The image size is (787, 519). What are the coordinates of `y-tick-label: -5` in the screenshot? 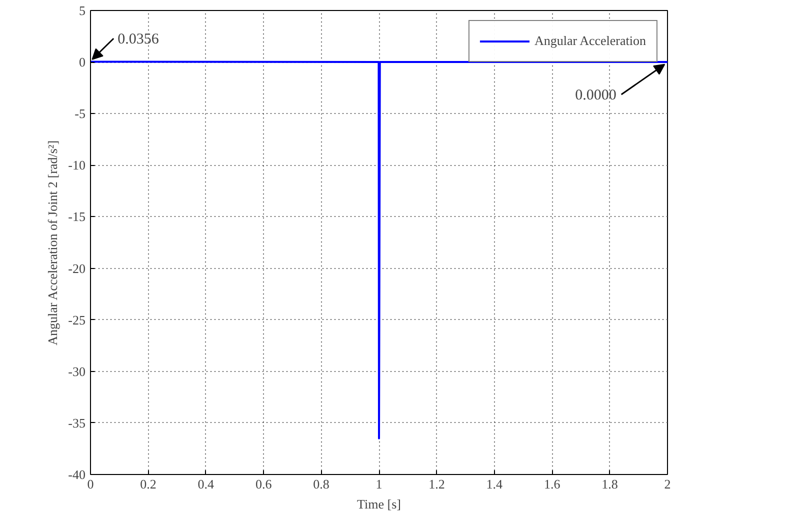 It's located at (80, 114).